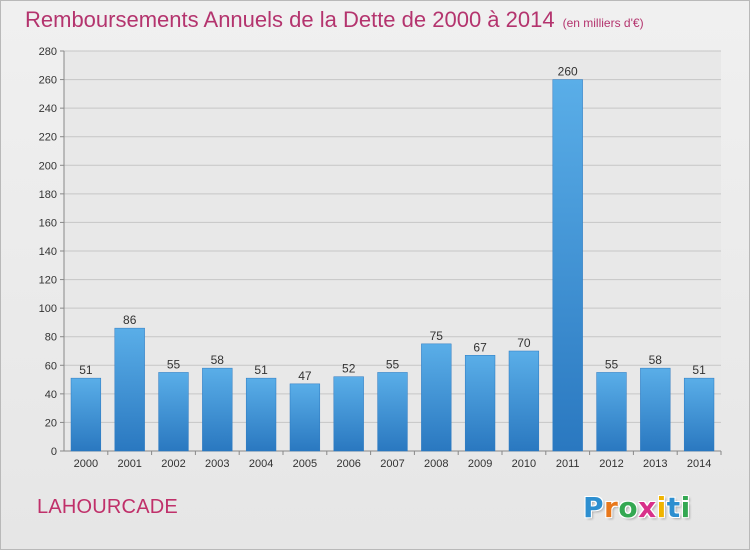  What do you see at coordinates (48, 281) in the screenshot?
I see `y-tick-label: 120` at bounding box center [48, 281].